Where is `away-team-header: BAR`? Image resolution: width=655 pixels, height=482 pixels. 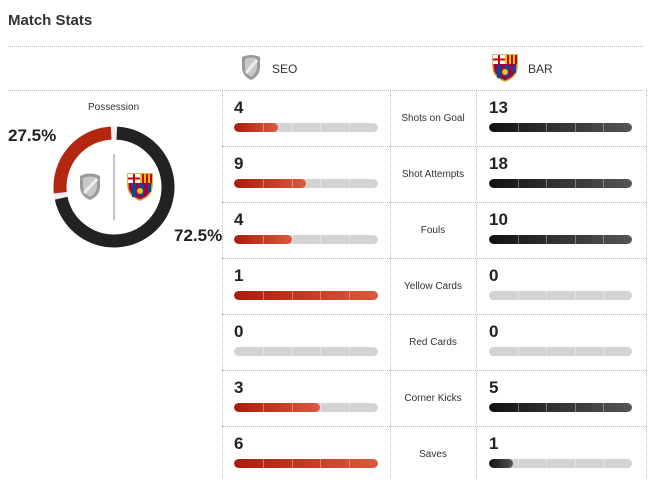 away-team-header: BAR is located at coordinates (521, 69).